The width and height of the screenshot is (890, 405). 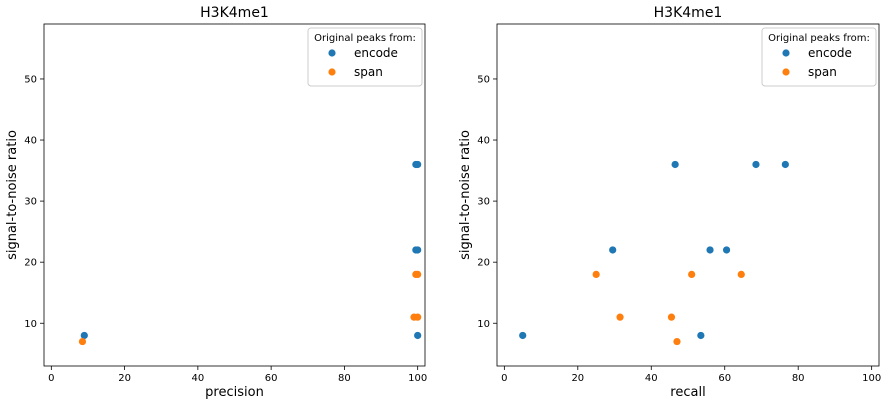 What do you see at coordinates (234, 392) in the screenshot?
I see `x-axis-label: precision` at bounding box center [234, 392].